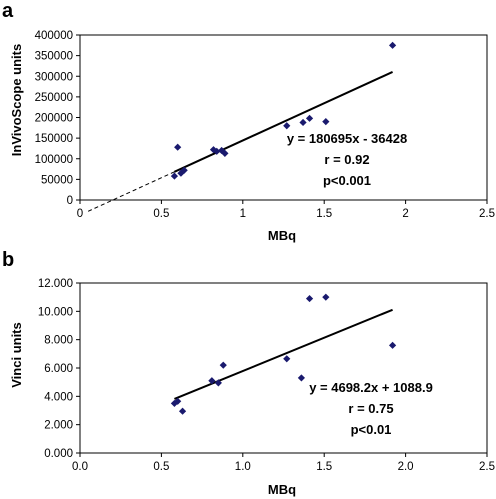 The image size is (496, 499). What do you see at coordinates (54, 57) in the screenshot?
I see `panel-a-y-tick-label: 350000` at bounding box center [54, 57].